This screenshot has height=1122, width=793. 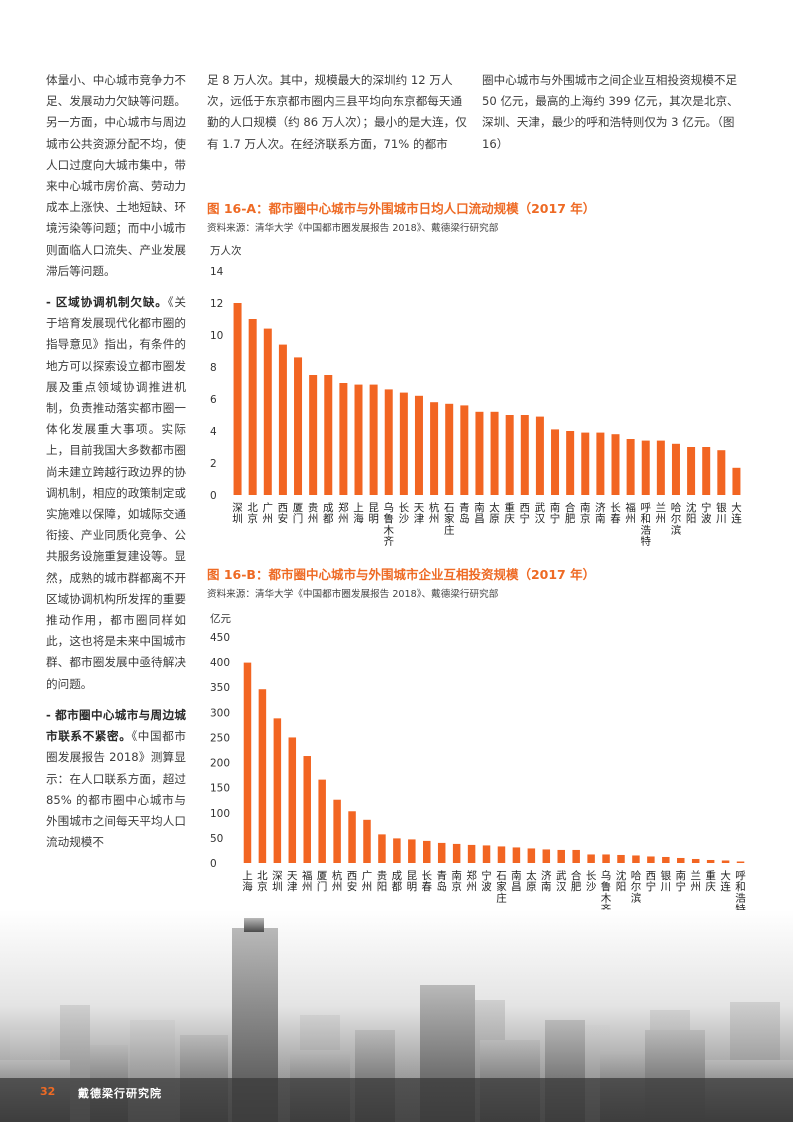 What do you see at coordinates (401, 208) in the screenshot?
I see `figure-a-title: 图 16-A：都市圈中心城市与外围城市日均人口流动规模（2017 年）` at bounding box center [401, 208].